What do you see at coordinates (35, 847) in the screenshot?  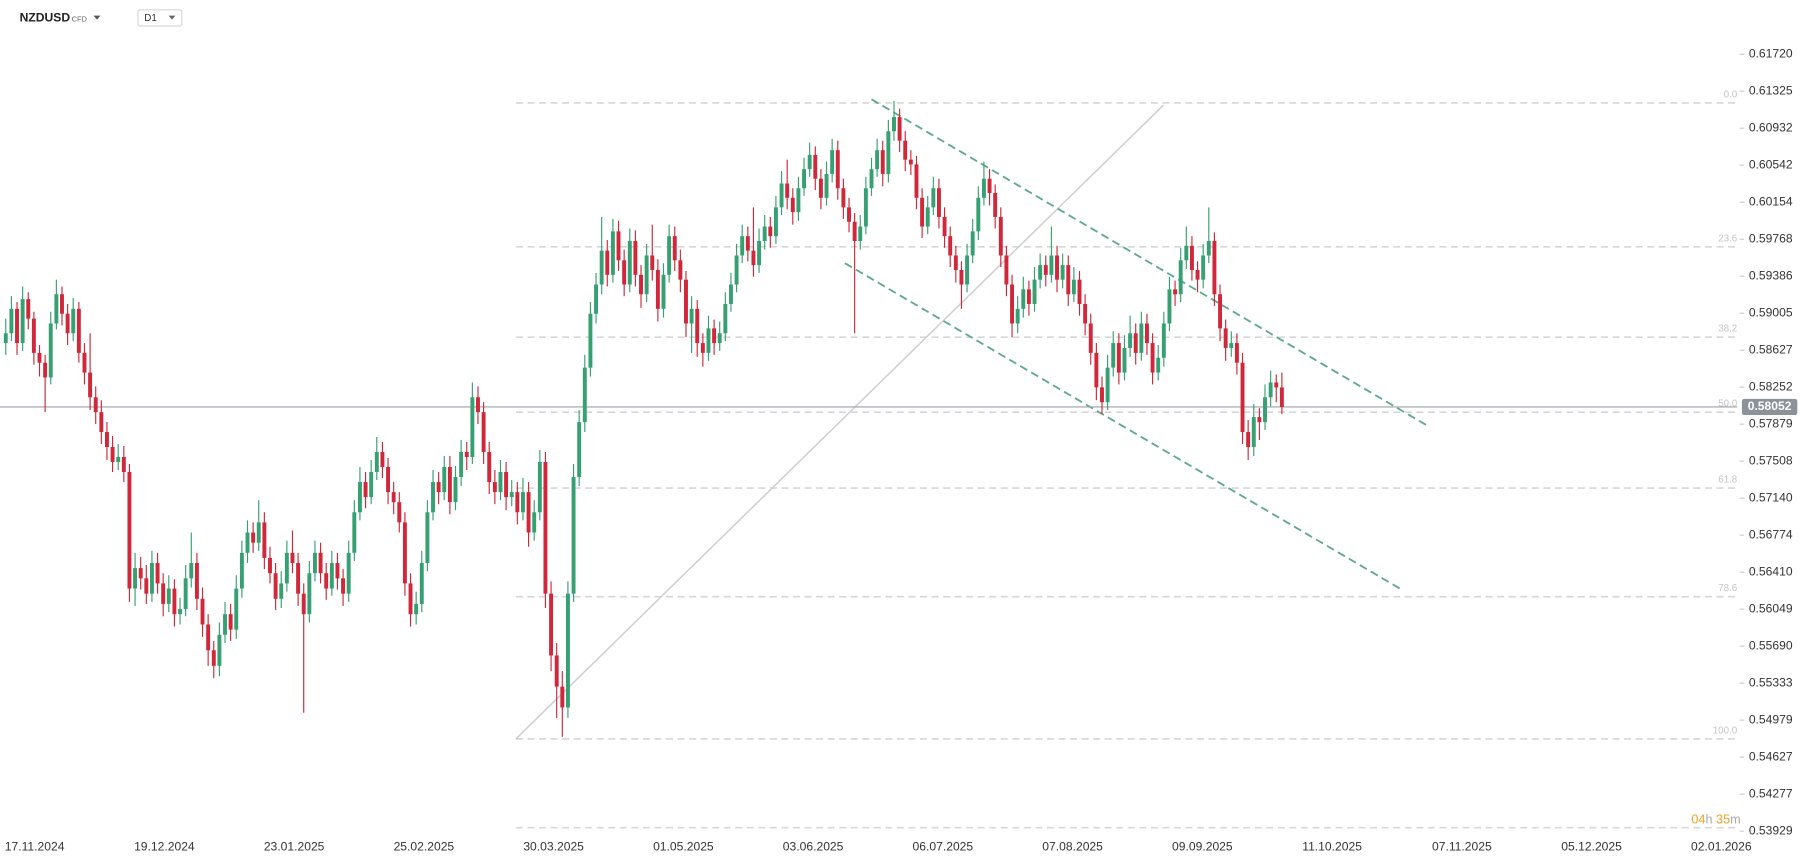 I see `x-tick-label: 17.11.2024` at bounding box center [35, 847].